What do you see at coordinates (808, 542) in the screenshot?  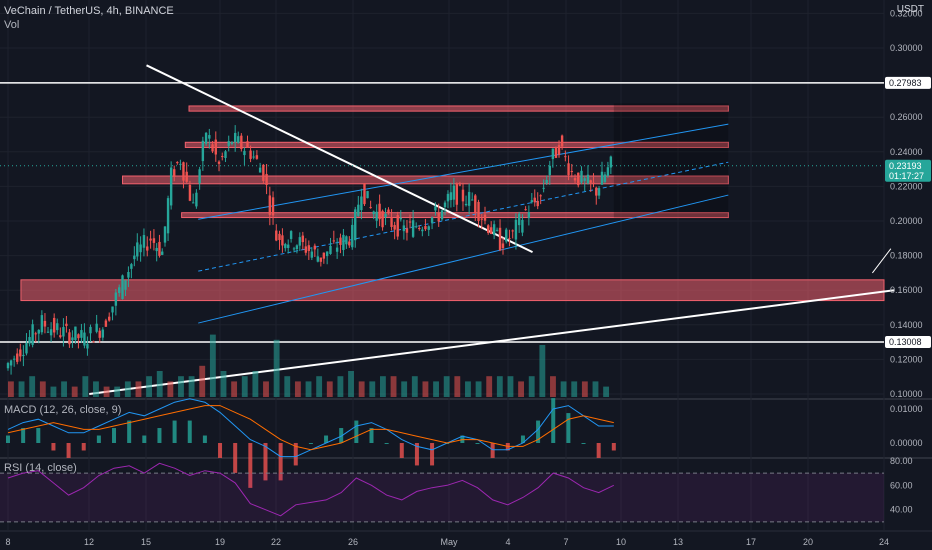 I see `x-tick-label: 20` at bounding box center [808, 542].